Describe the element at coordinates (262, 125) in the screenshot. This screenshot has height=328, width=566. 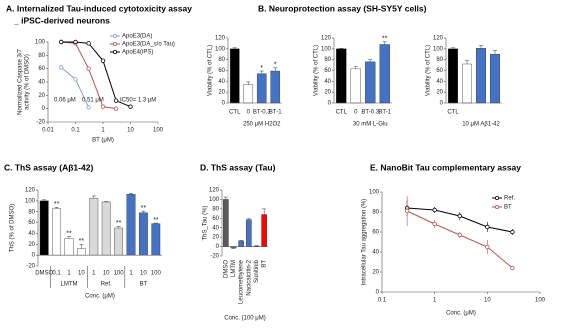
I see `group-label: 250 μM H2O2` at that location.